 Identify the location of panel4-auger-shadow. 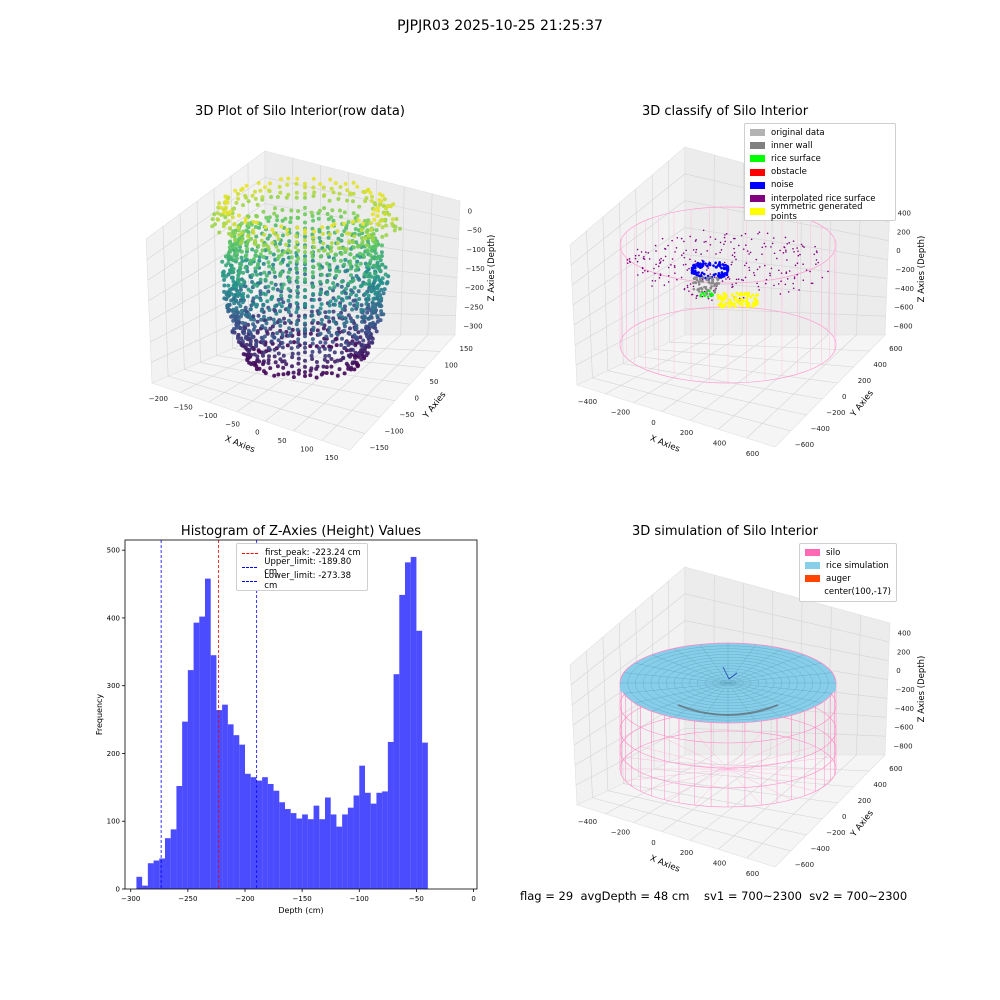
(728, 710).